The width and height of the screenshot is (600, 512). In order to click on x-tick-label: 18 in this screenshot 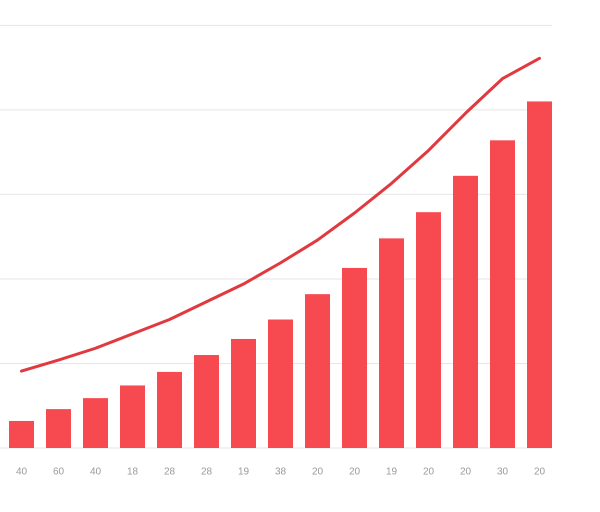, I will do `click(133, 472)`.